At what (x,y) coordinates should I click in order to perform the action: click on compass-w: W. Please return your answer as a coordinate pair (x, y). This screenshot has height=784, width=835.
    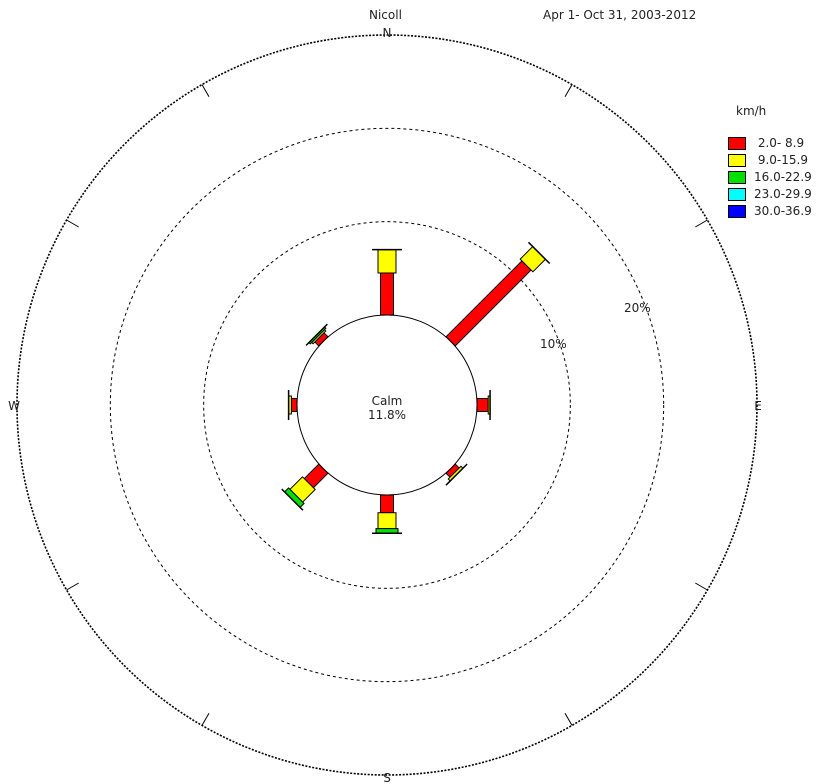
    Looking at the image, I should click on (14, 406).